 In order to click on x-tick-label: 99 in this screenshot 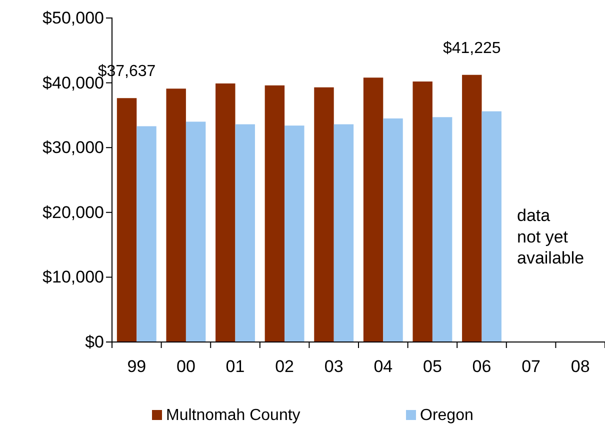, I will do `click(136, 366)`.